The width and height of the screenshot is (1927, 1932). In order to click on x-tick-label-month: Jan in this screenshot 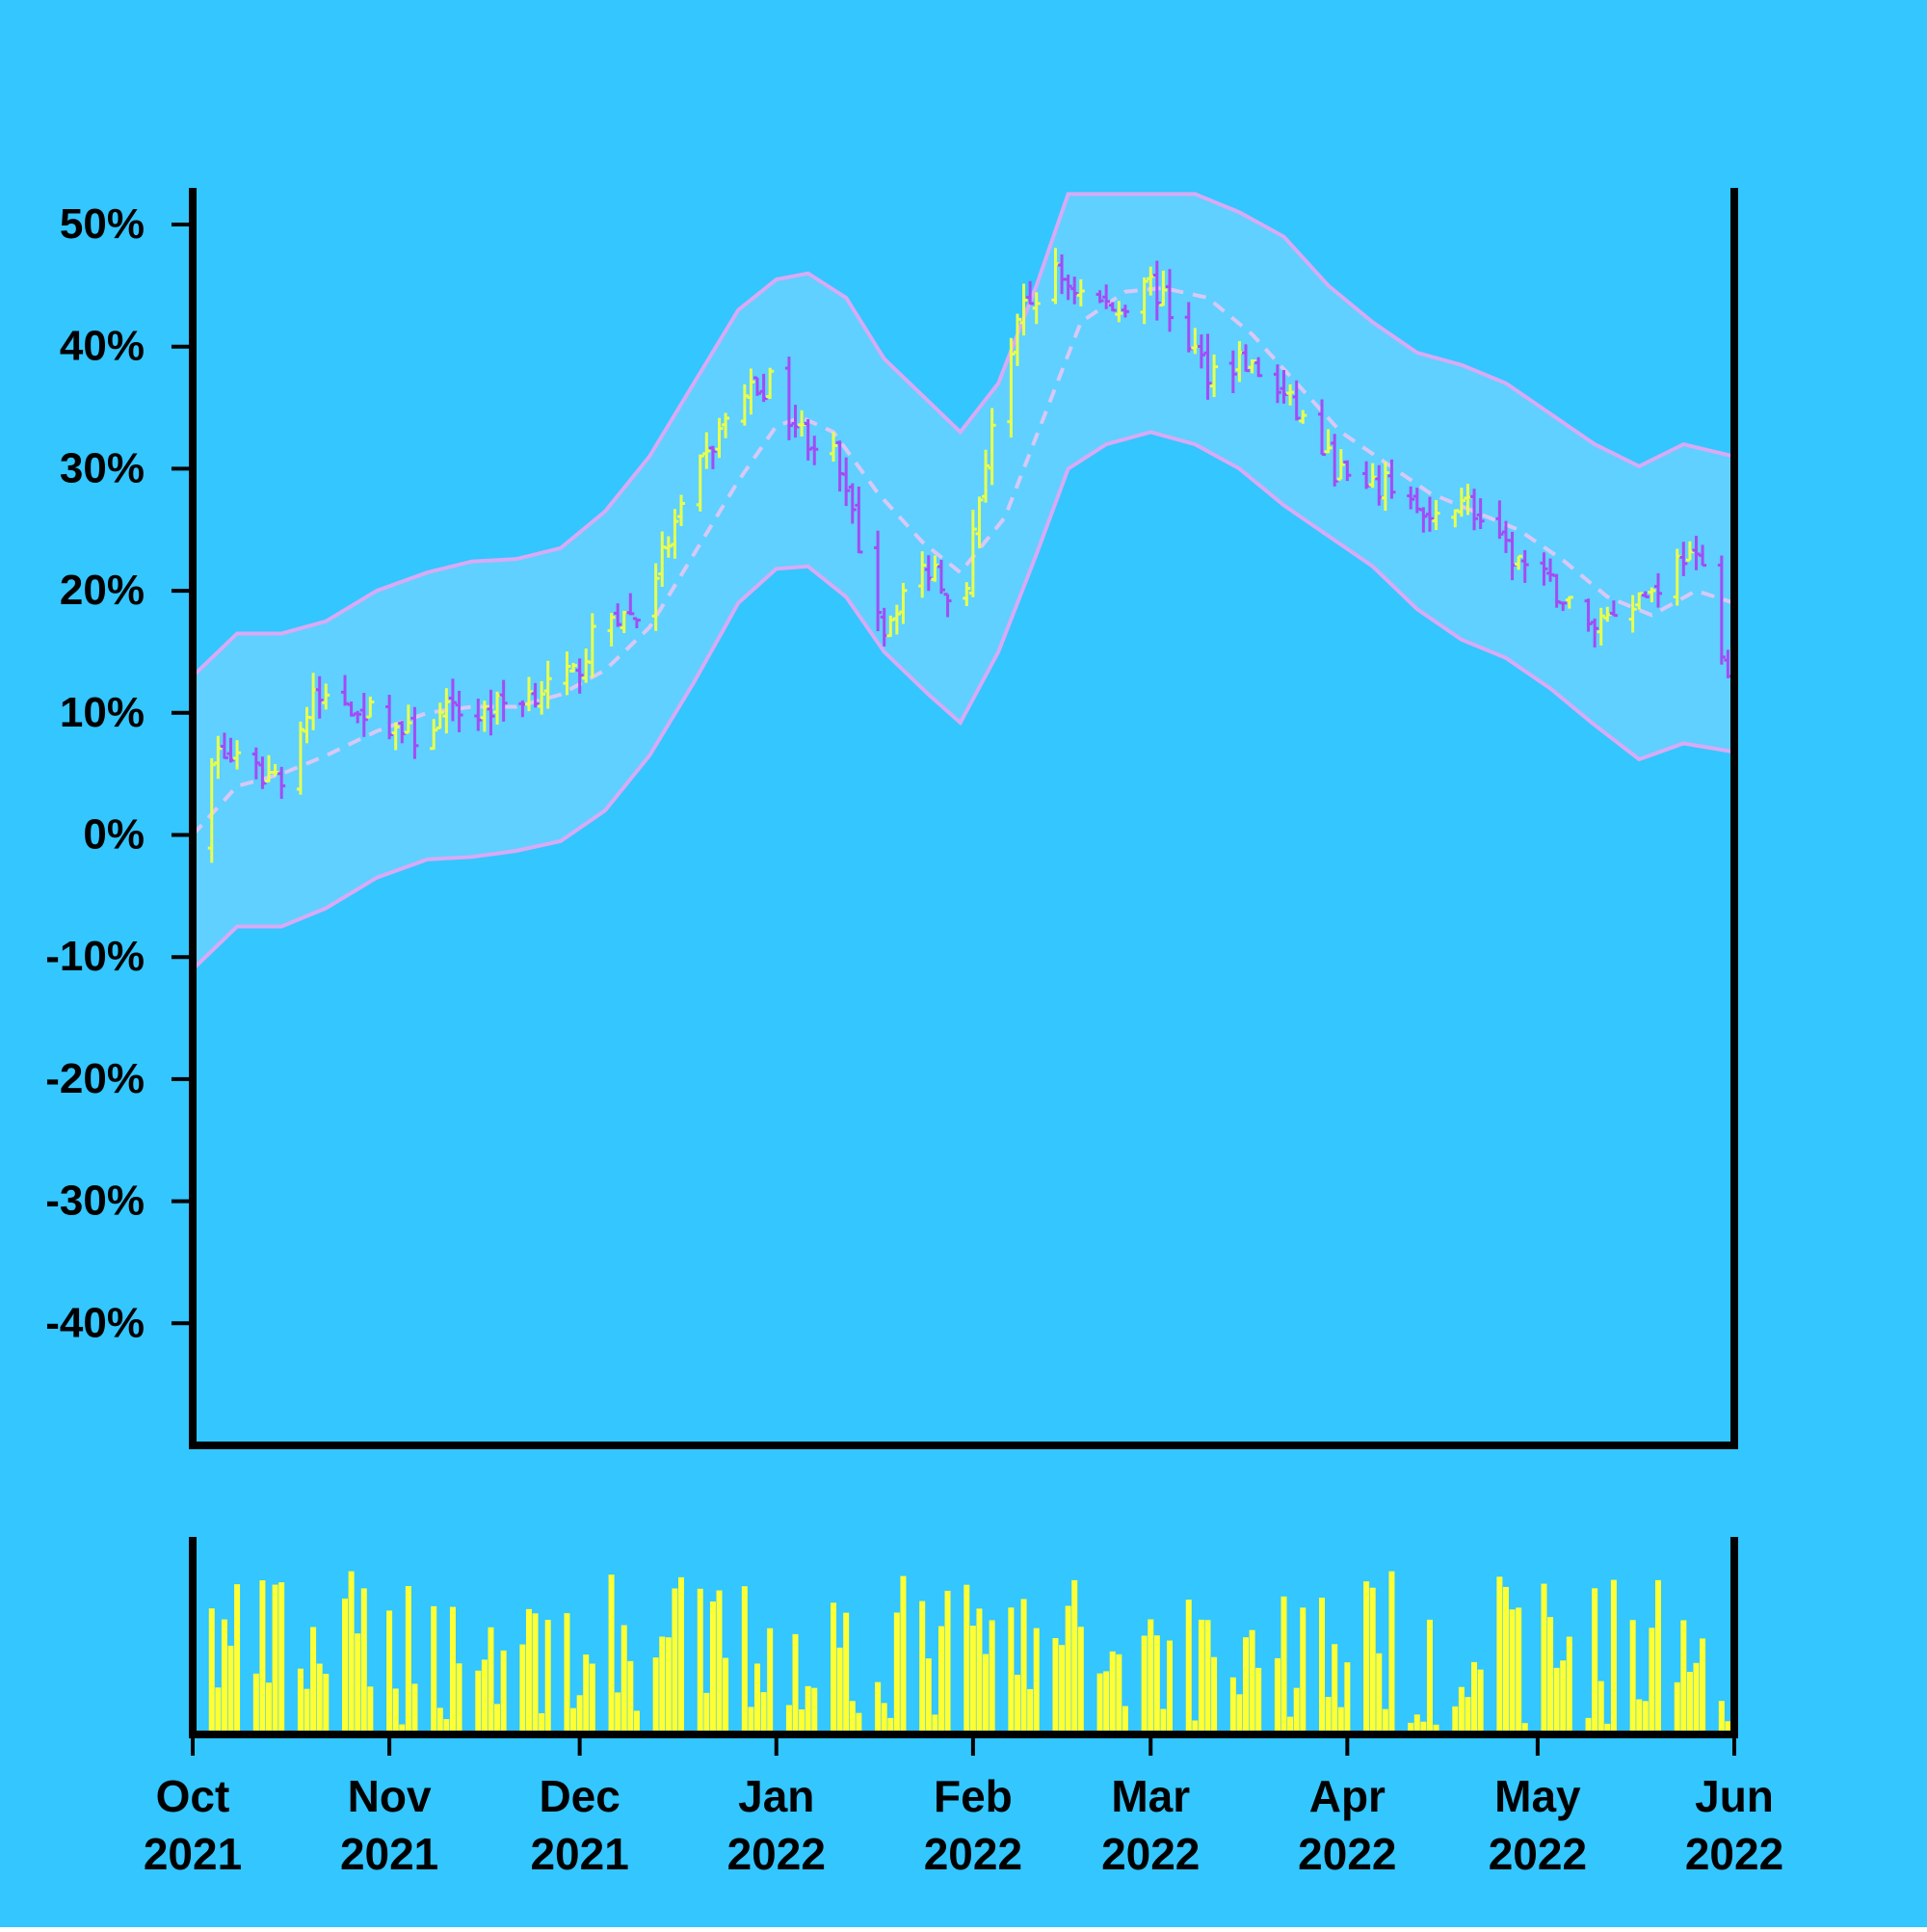, I will do `click(776, 1796)`.